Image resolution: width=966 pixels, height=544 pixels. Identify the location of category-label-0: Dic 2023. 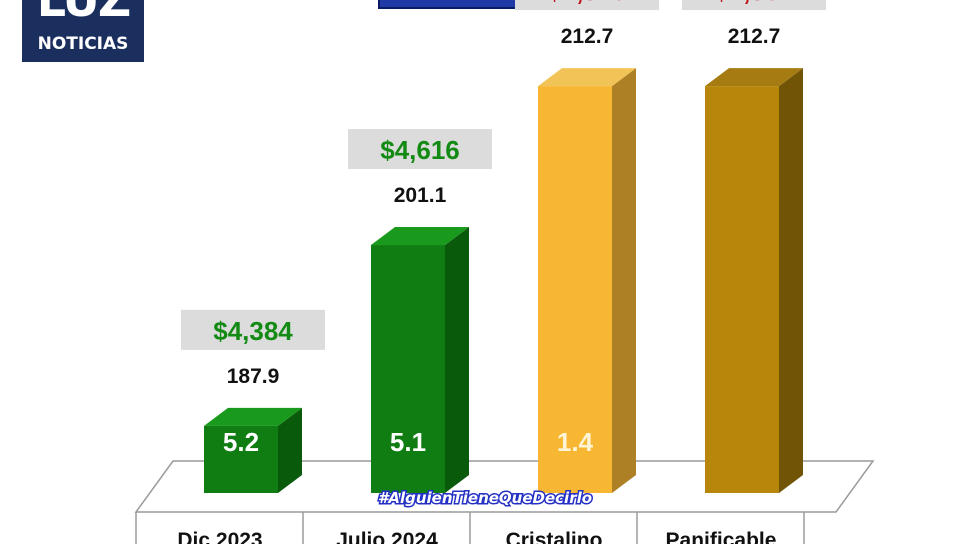
(219, 536).